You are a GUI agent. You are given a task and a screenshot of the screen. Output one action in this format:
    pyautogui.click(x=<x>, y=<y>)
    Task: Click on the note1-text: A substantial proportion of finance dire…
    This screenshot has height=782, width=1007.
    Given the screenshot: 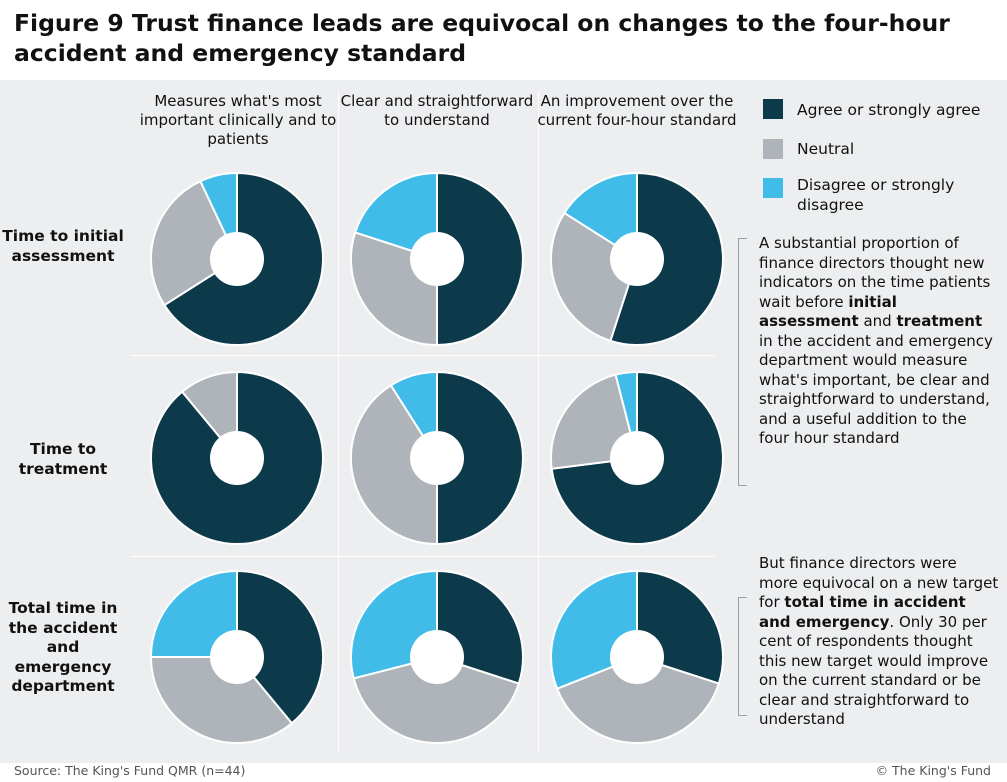 What is the action you would take?
    pyautogui.click(x=875, y=272)
    